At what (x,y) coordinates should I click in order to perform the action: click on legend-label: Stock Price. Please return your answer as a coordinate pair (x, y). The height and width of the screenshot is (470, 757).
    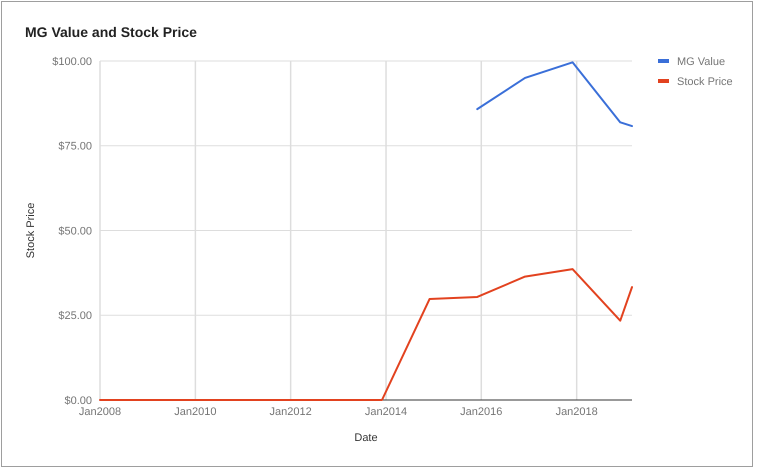
    Looking at the image, I should click on (705, 82).